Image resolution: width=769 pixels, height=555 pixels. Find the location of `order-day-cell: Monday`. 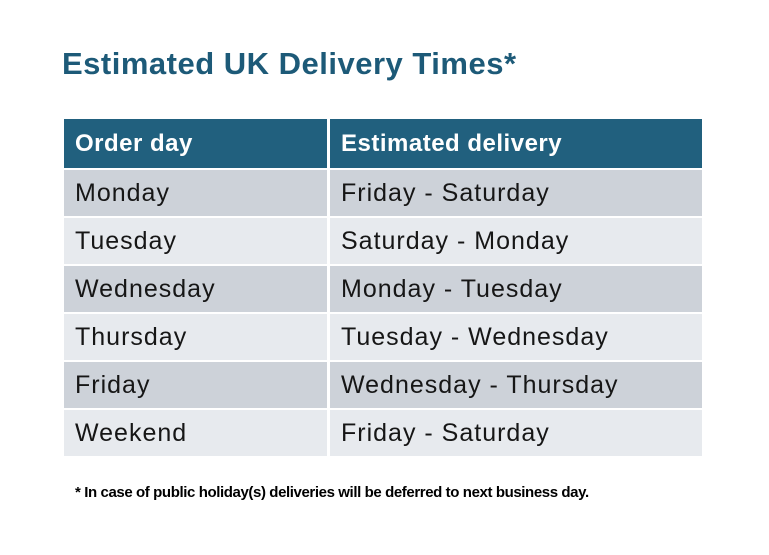

order-day-cell: Monday is located at coordinates (195, 193).